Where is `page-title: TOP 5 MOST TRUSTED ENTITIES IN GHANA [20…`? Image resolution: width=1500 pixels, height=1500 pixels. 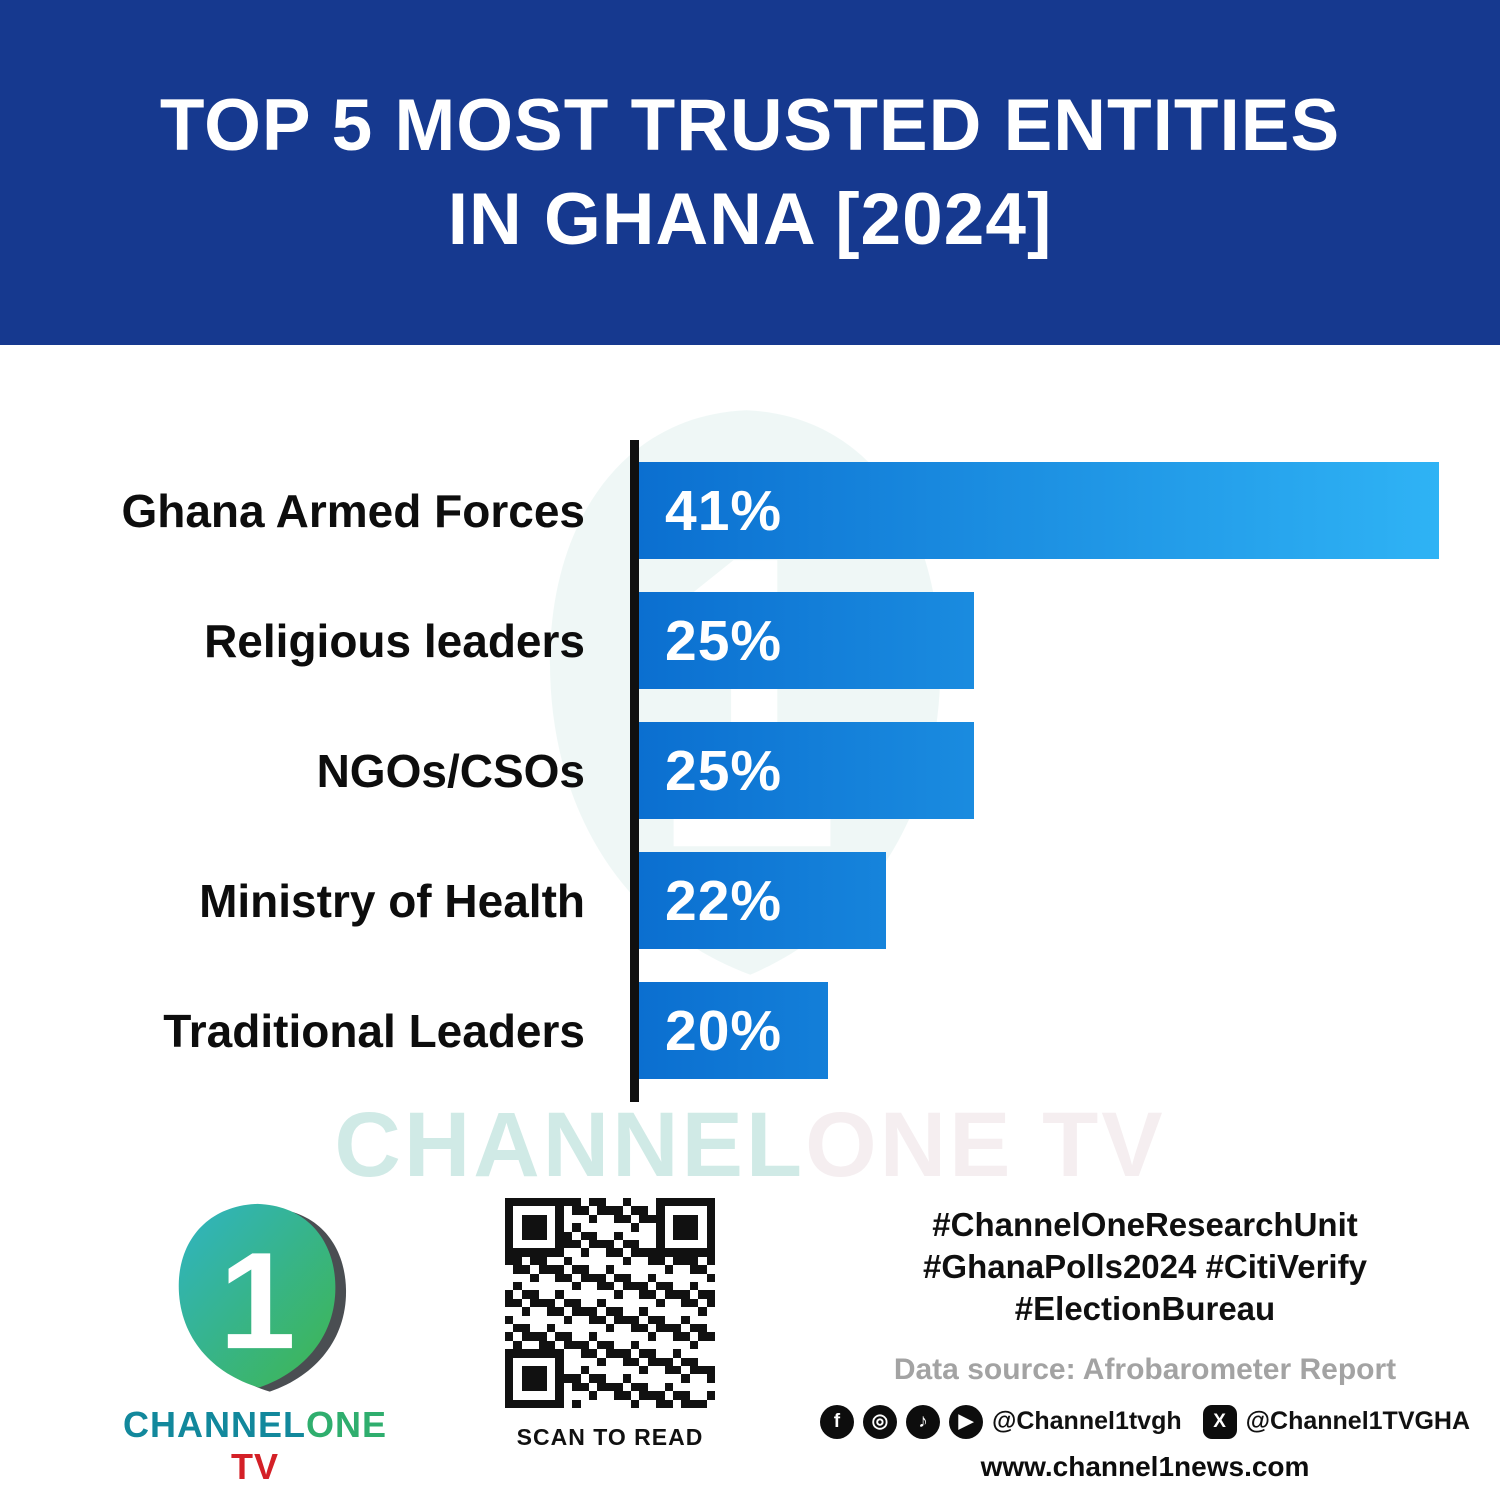 page-title: TOP 5 MOST TRUSTED ENTITIES IN GHANA [20… is located at coordinates (750, 172).